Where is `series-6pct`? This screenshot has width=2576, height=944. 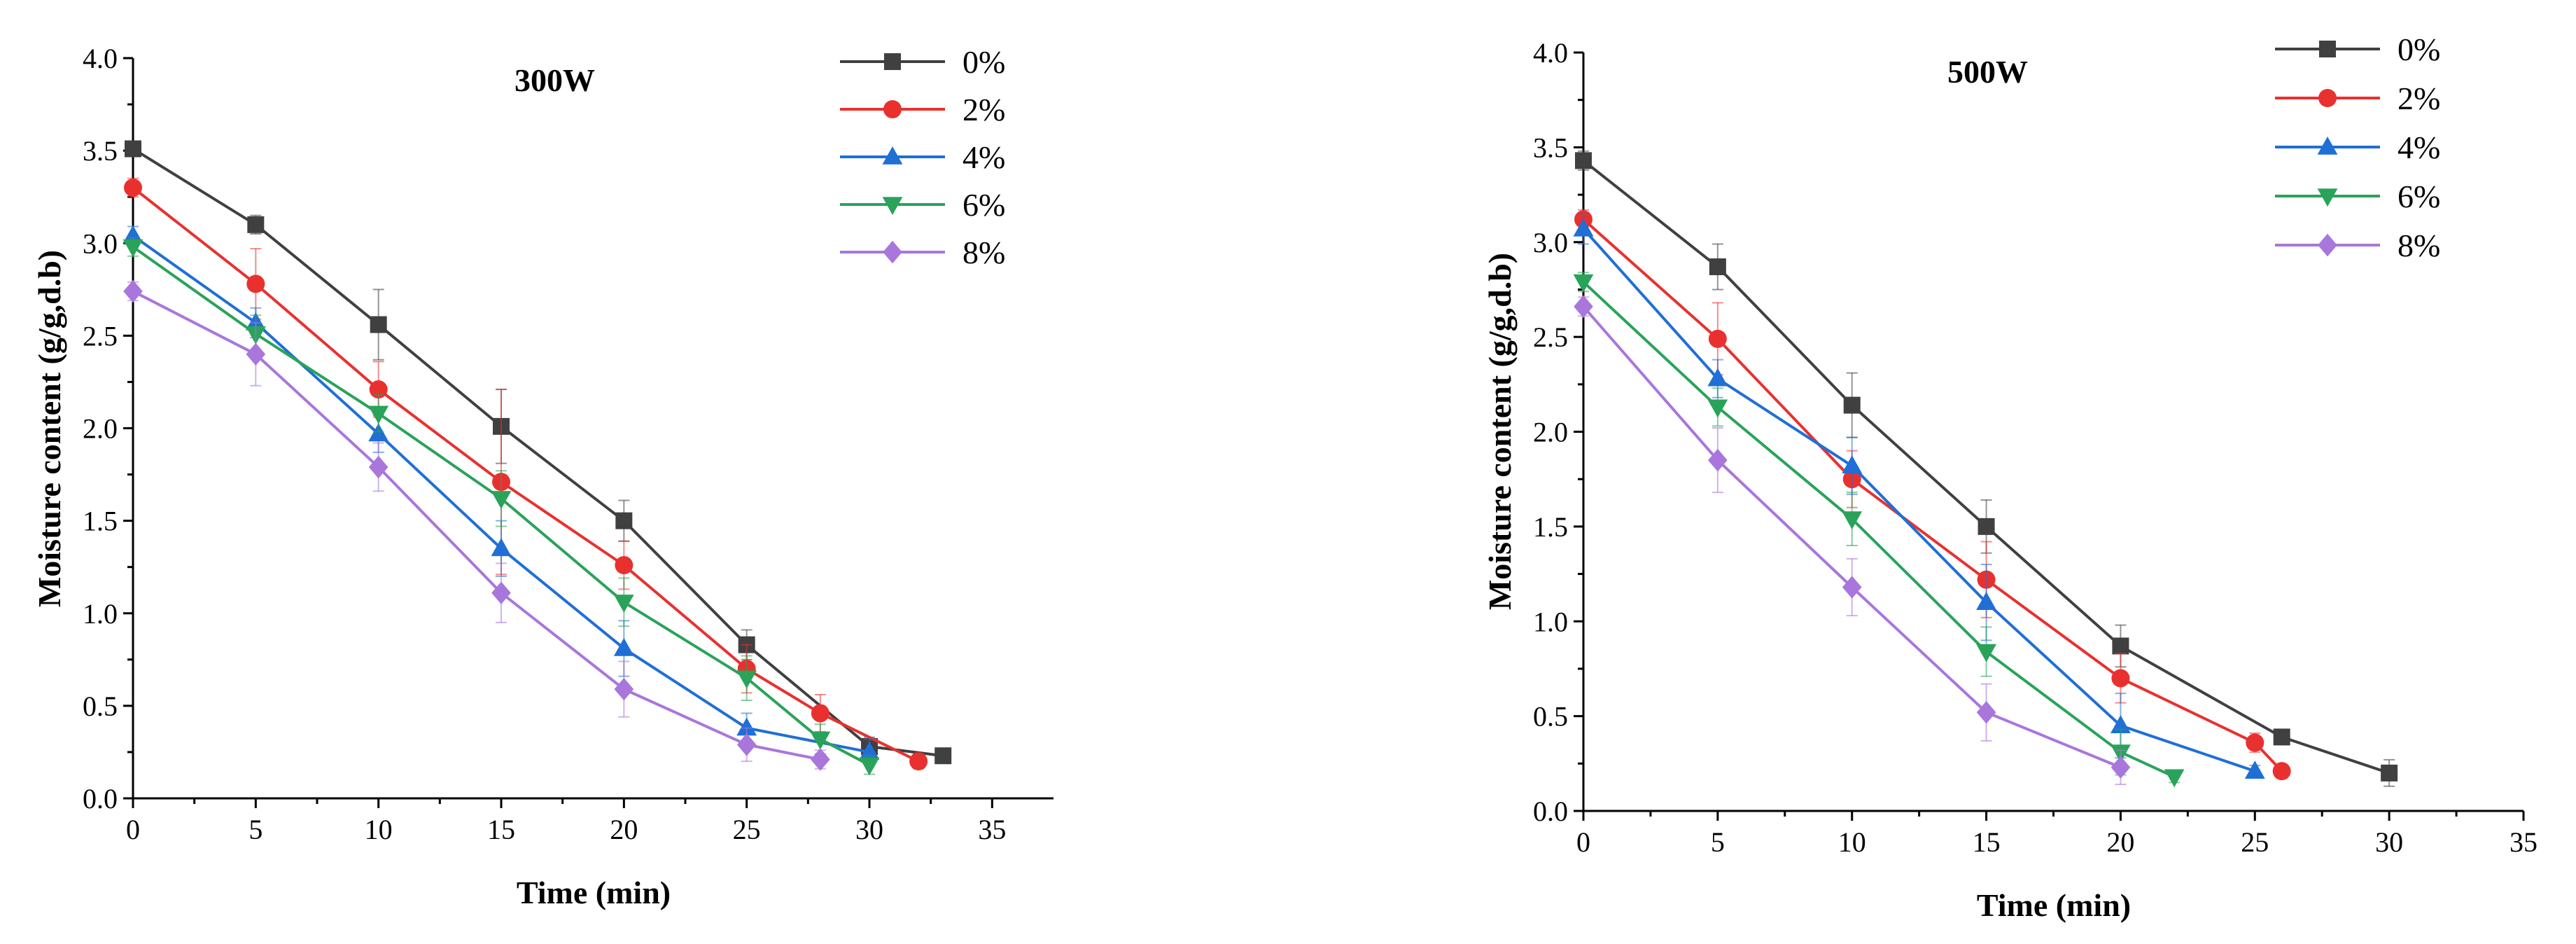 series-6pct is located at coordinates (1879, 530).